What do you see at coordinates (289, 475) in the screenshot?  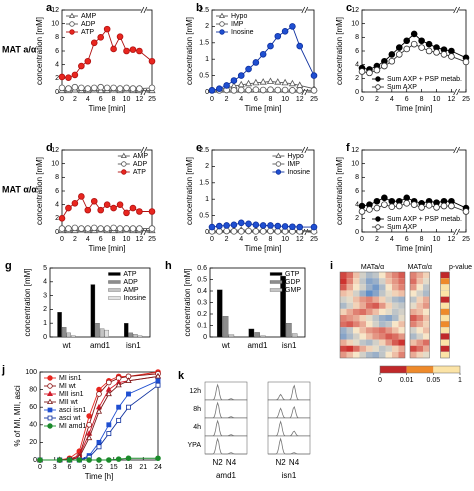 I see `group-label: isn1` at bounding box center [289, 475].